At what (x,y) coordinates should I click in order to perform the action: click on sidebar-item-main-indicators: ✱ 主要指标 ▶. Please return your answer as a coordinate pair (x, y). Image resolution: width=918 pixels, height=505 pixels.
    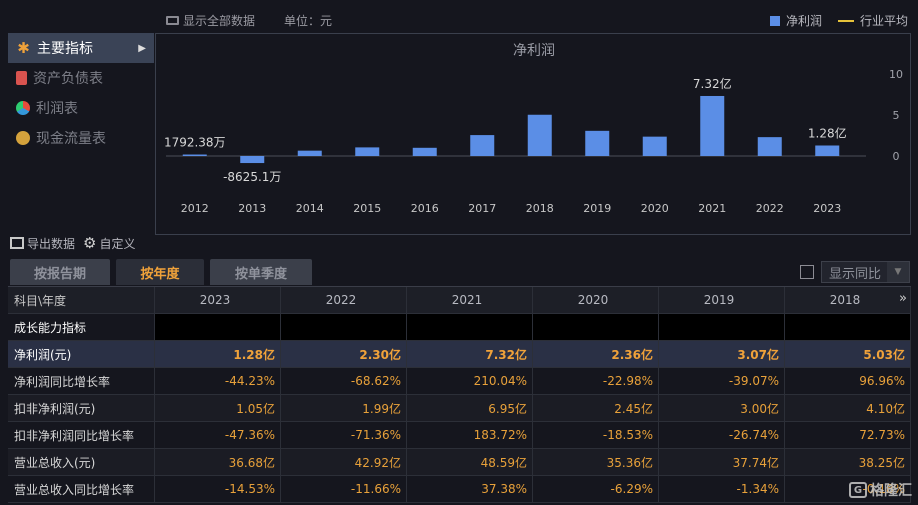
    Looking at the image, I should click on (81, 48).